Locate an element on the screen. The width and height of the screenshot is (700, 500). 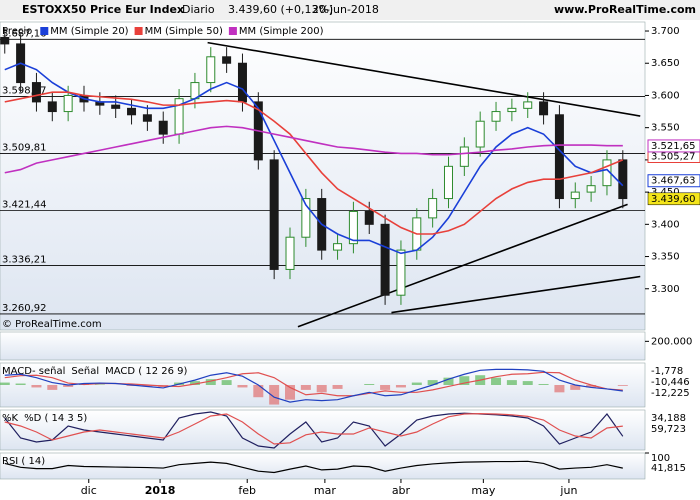
last-value-label: 3.467,63 is located at coordinates (673, 181).